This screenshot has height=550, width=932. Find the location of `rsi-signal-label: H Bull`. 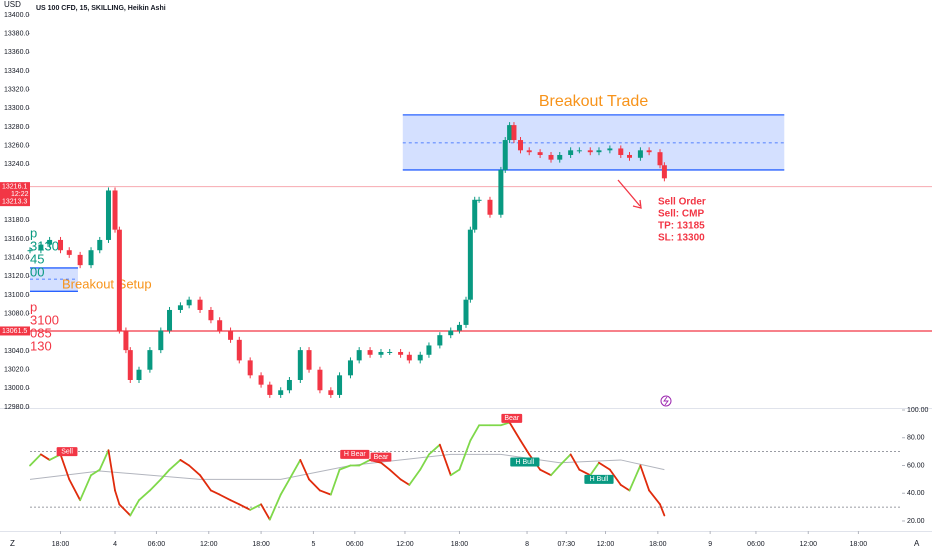

rsi-signal-label: H Bull is located at coordinates (525, 462).